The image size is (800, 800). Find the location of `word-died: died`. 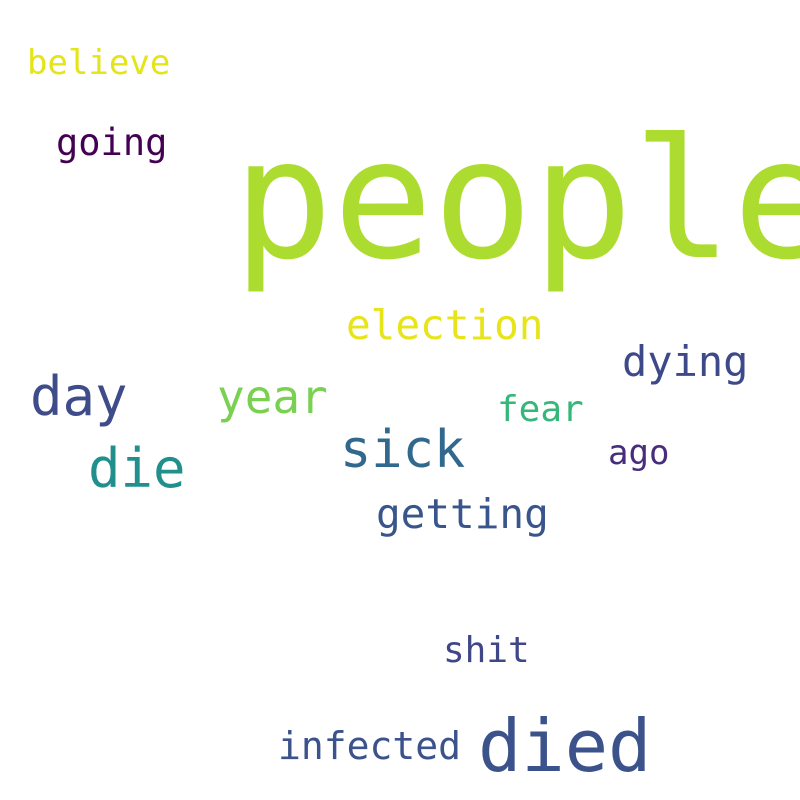

word-died: died is located at coordinates (565, 746).